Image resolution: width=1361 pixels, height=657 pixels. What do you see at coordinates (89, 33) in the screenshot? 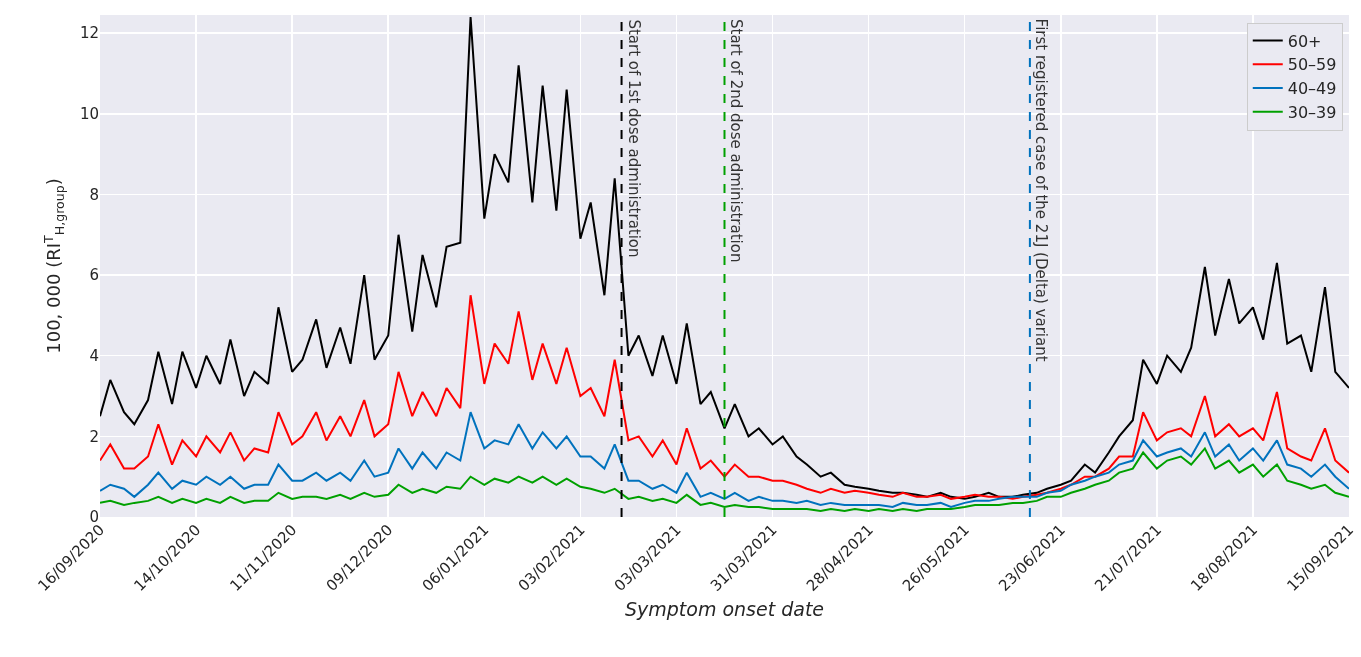
I see `y-tick-label: 12` at bounding box center [89, 33].